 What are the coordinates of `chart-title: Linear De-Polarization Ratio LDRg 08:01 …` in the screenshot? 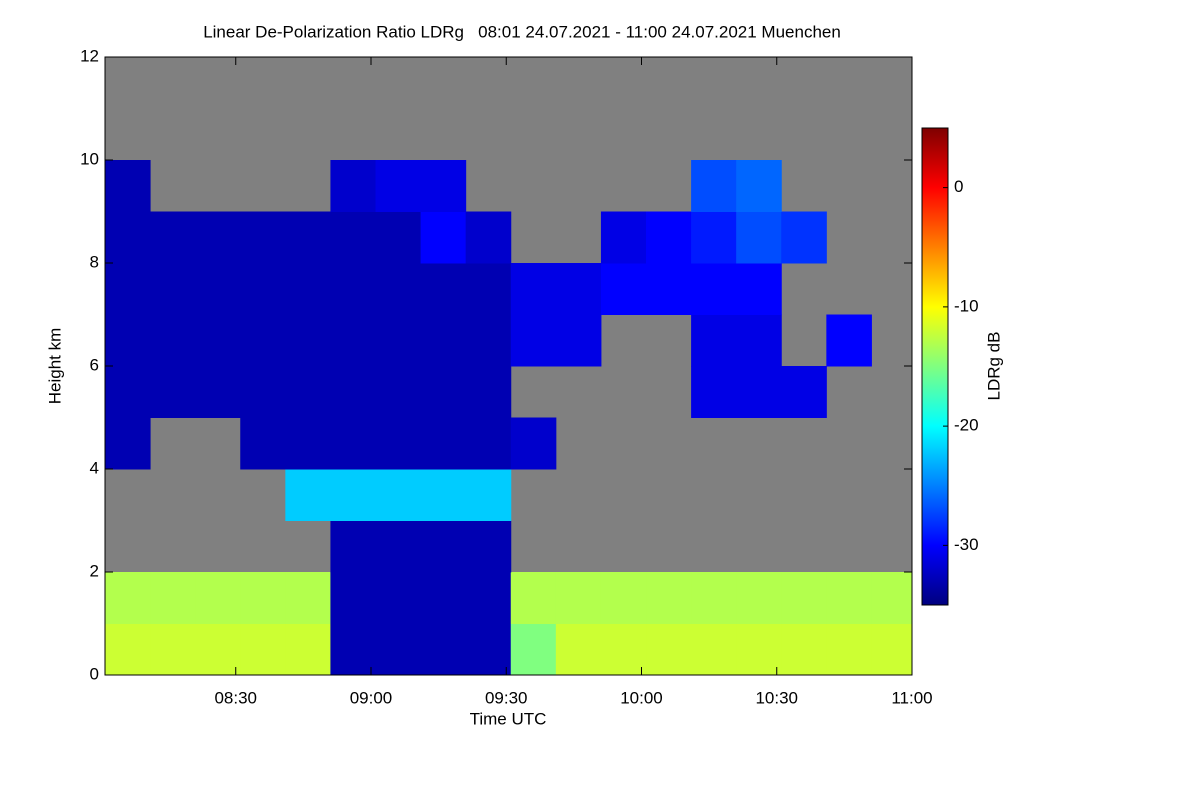 It's located at (522, 31).